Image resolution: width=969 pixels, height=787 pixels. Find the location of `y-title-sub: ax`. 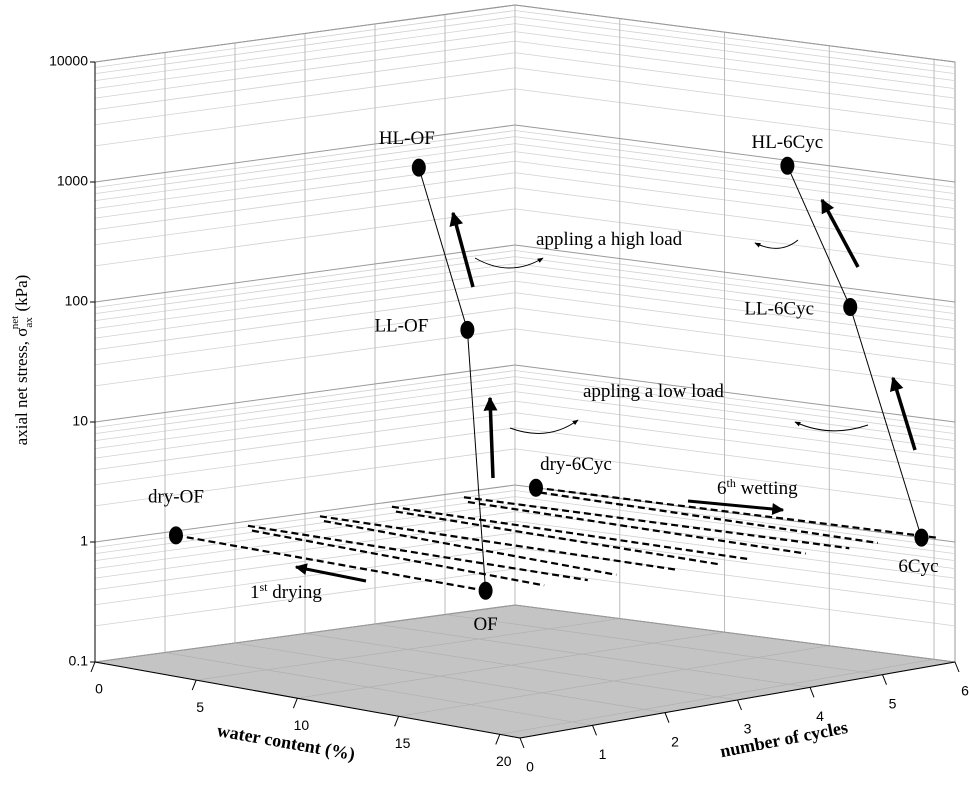

y-title-sub: ax is located at coordinates (29, 322).